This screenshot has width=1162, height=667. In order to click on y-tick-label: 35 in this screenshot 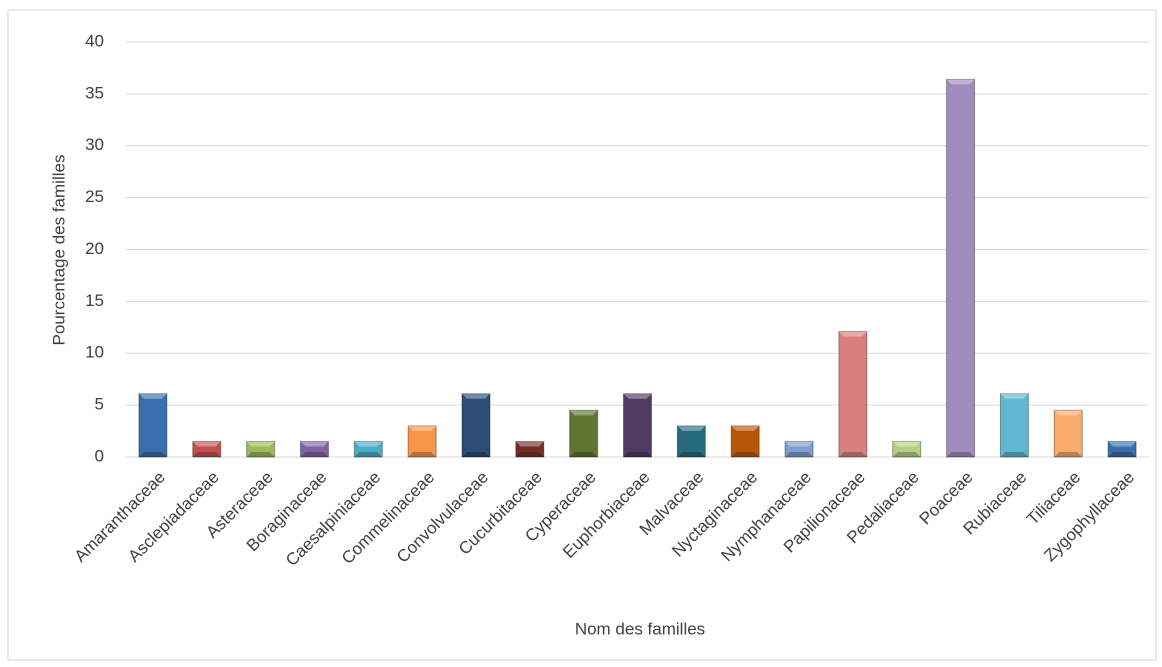, I will do `click(94, 92)`.